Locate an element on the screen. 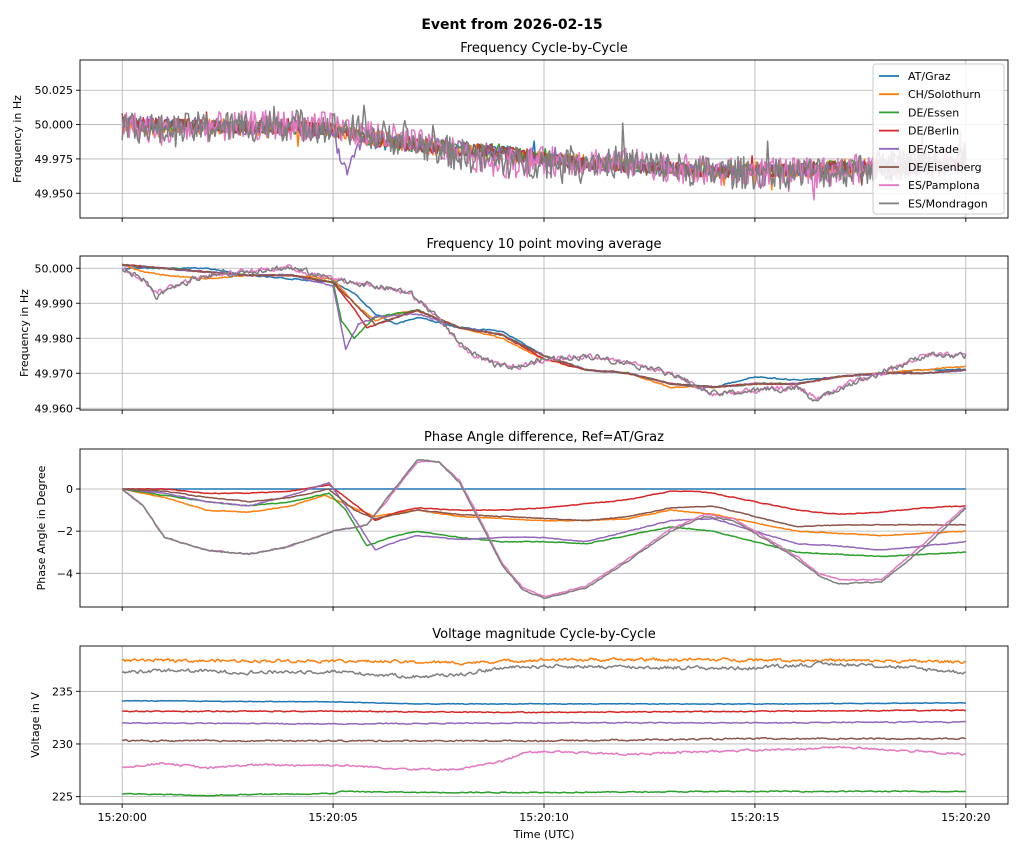 The height and width of the screenshot is (853, 1024). y-tick-label: 0 is located at coordinates (69, 489).